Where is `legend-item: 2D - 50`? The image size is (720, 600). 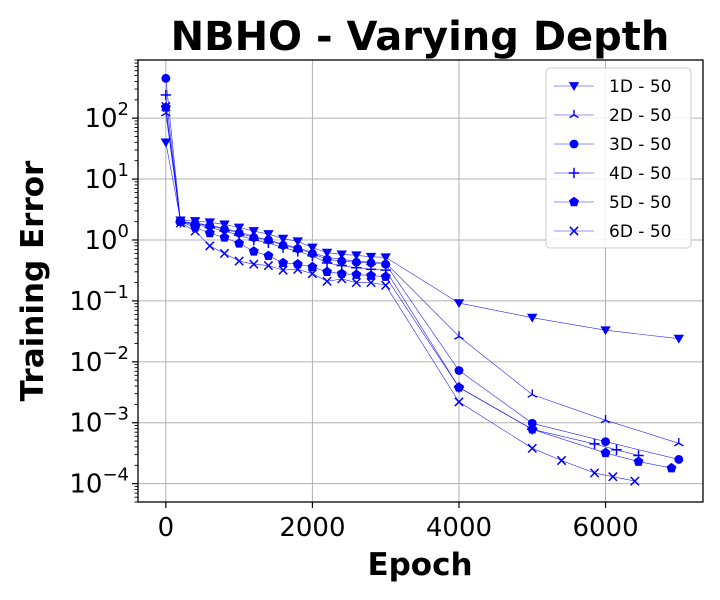 legend-item: 2D - 50 is located at coordinates (612, 116).